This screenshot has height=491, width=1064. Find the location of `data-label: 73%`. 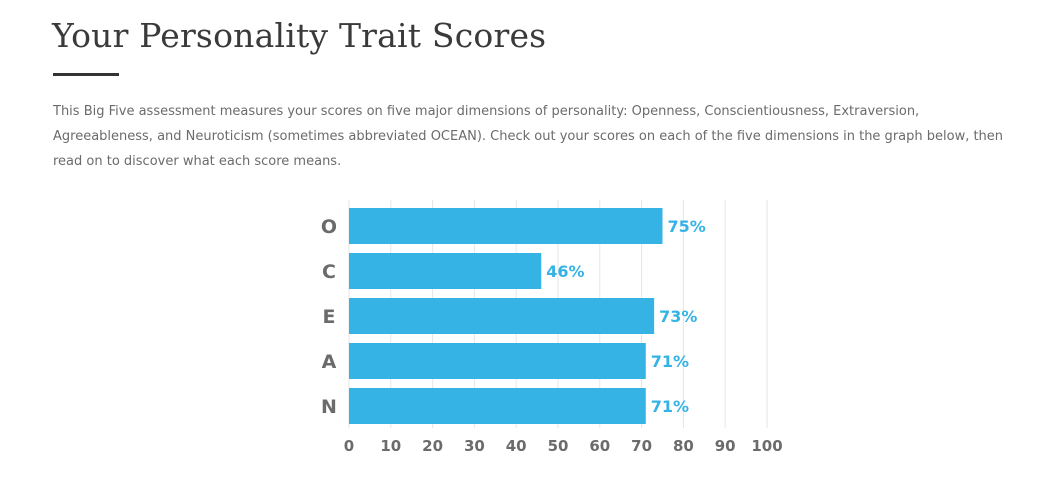

data-label: 73% is located at coordinates (678, 316).